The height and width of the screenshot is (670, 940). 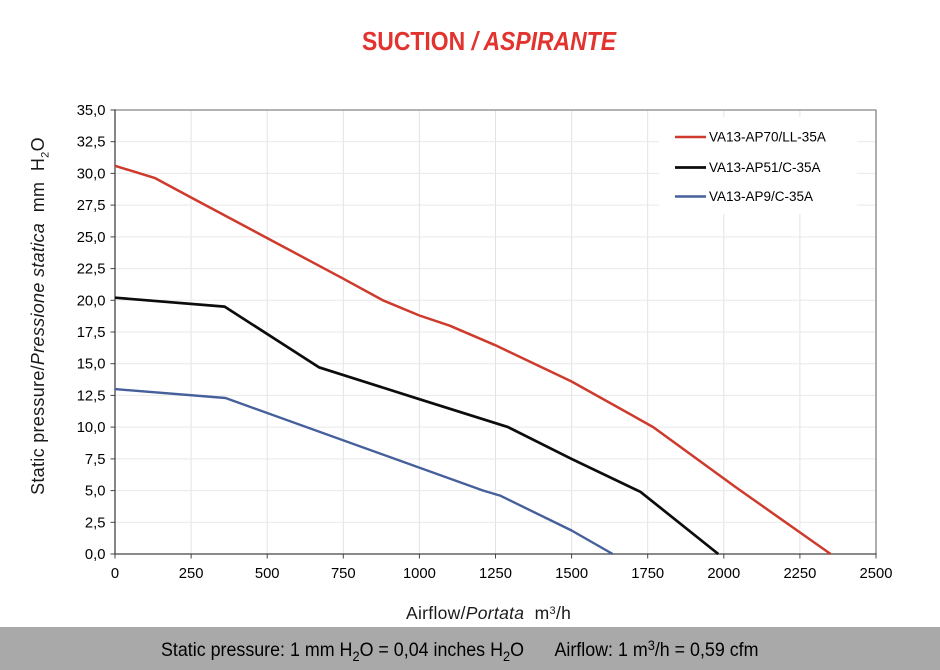 I want to click on svg-text: 15,0, so click(x=91, y=365).